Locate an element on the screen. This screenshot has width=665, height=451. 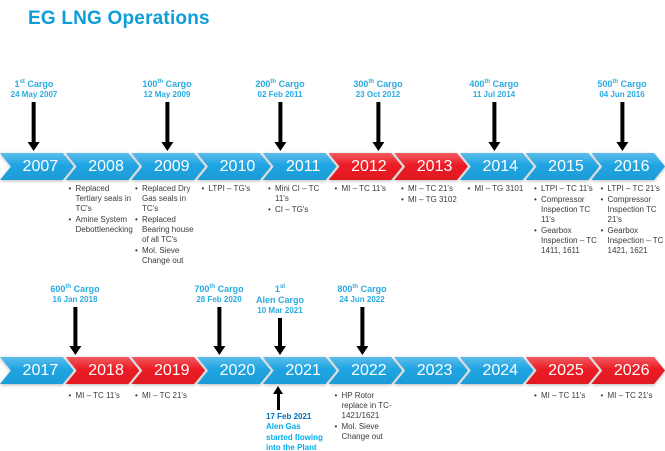
bullet-text: Replaced Tertiary seals in TC's is located at coordinates (103, 198).